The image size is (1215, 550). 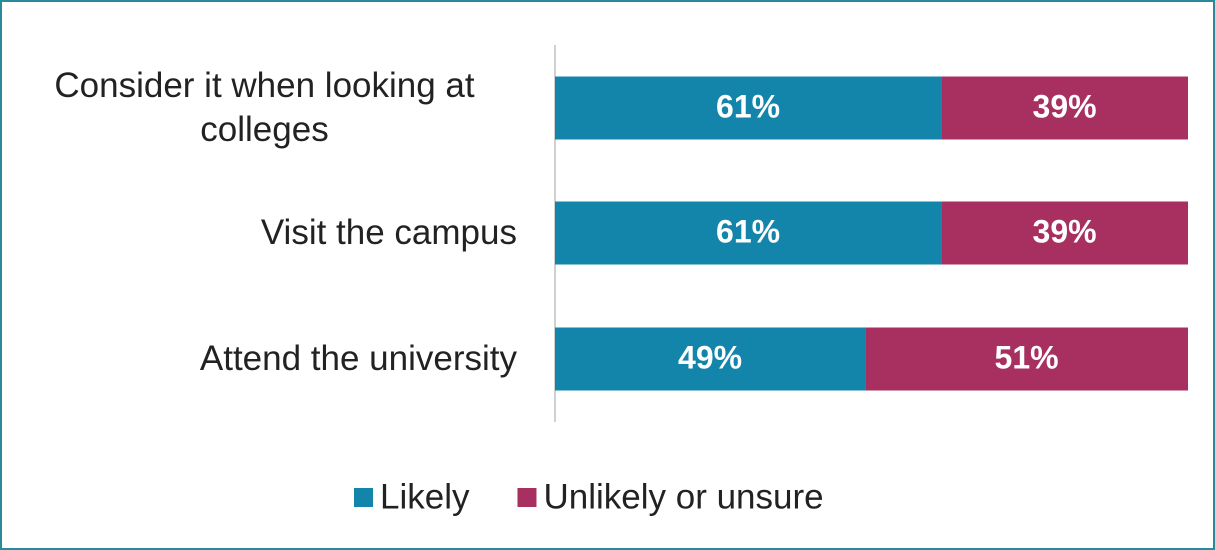 What do you see at coordinates (683, 496) in the screenshot?
I see `legend-label: Unlikely or unsure` at bounding box center [683, 496].